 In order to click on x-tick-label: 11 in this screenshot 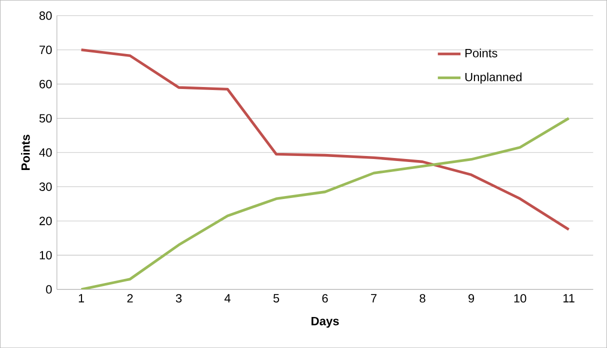, I will do `click(568, 298)`.